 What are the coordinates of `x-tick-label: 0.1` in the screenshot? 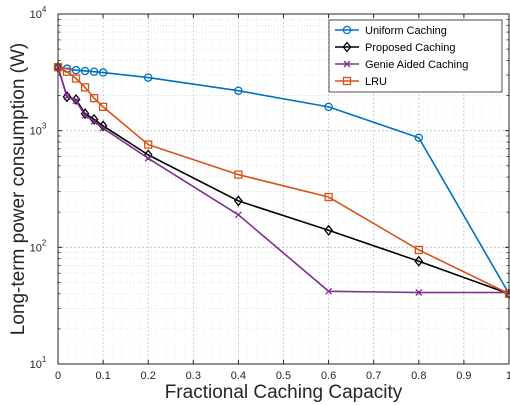 It's located at (102, 376).